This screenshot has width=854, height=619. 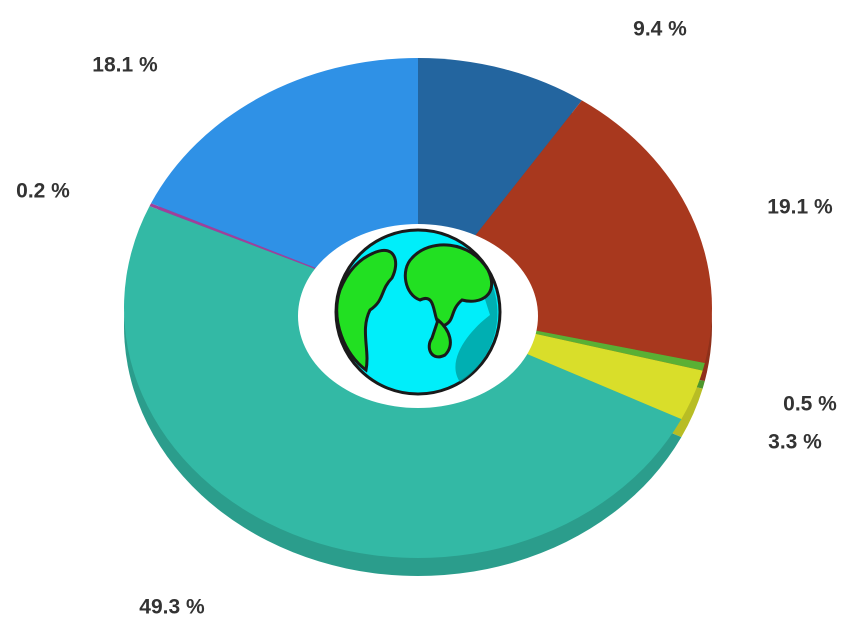 I want to click on value-label: 0.5 %, so click(x=810, y=404).